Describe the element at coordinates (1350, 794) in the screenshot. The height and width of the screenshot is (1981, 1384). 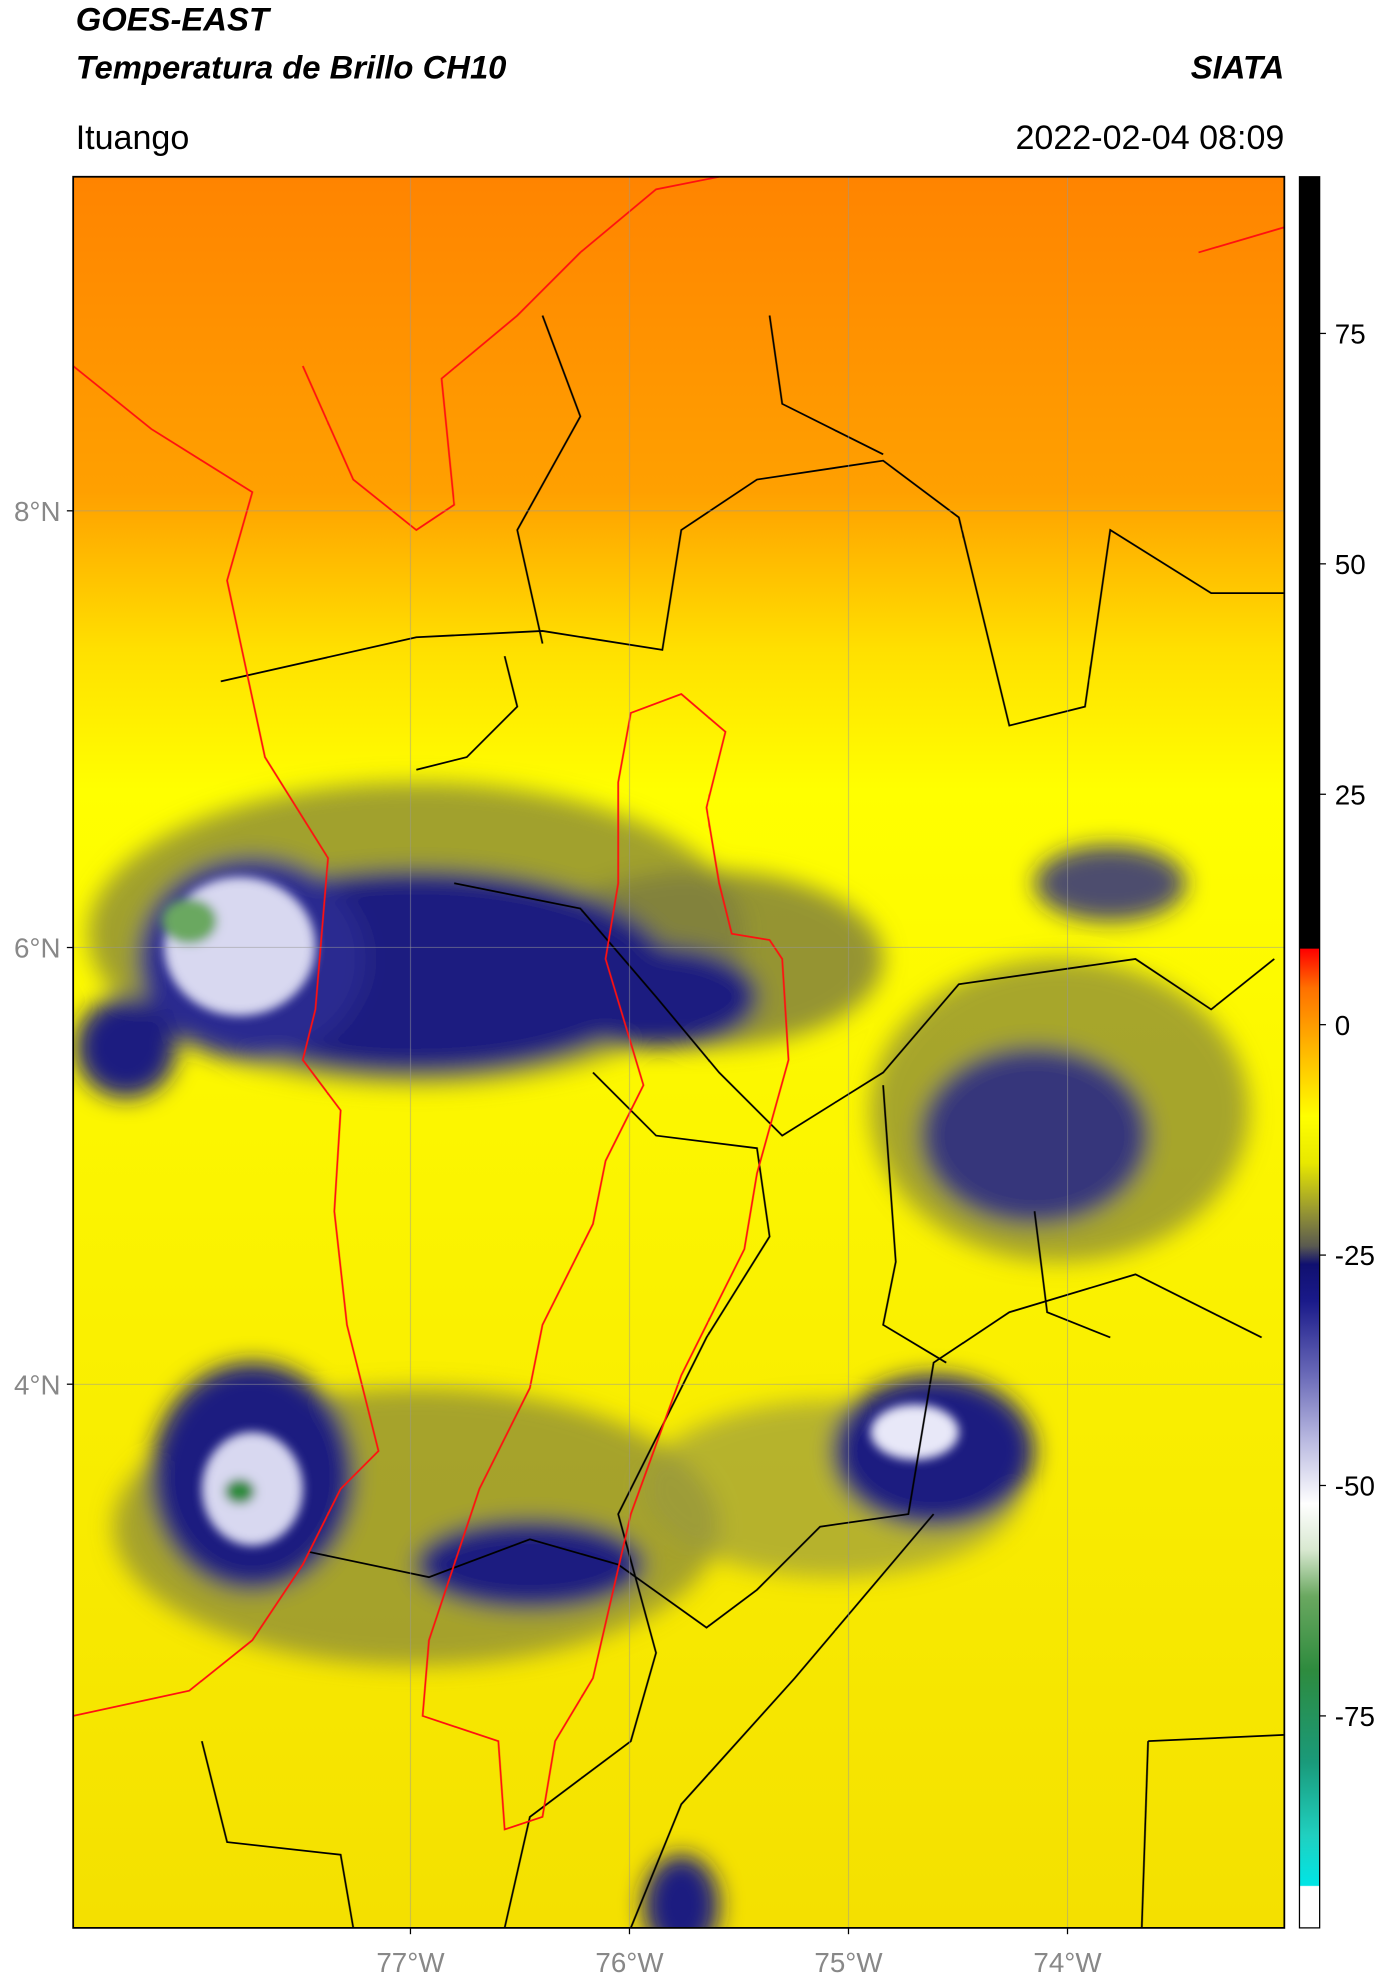
I see `colorbar-tick-label: 25` at that location.